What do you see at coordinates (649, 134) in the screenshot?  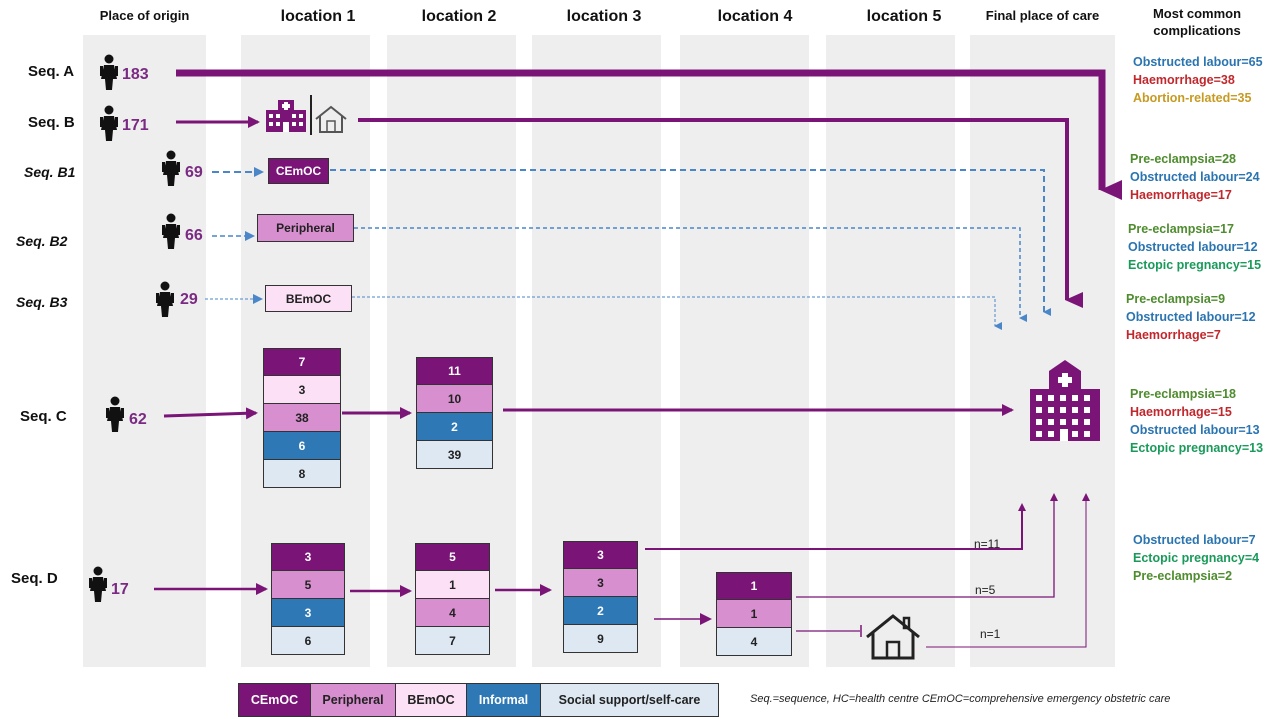 I see `flow-seq-a` at bounding box center [649, 134].